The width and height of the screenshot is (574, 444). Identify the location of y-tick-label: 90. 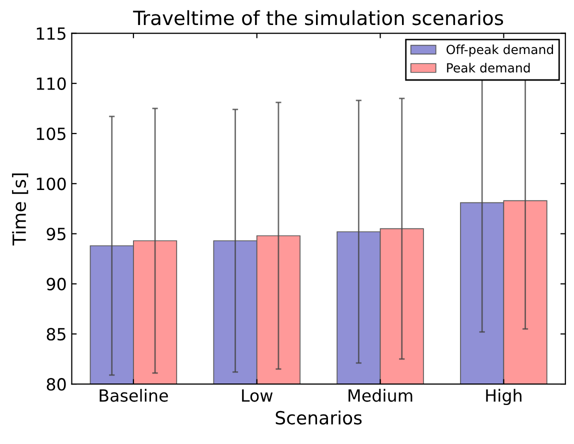
(56, 284).